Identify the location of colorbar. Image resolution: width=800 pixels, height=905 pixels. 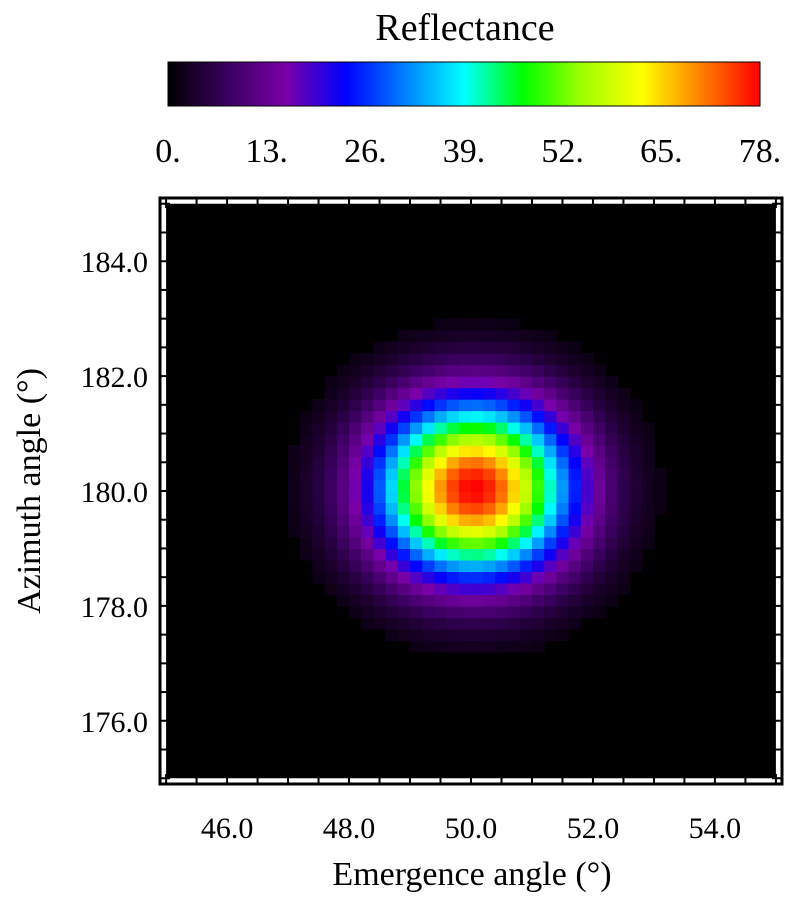
(464, 84).